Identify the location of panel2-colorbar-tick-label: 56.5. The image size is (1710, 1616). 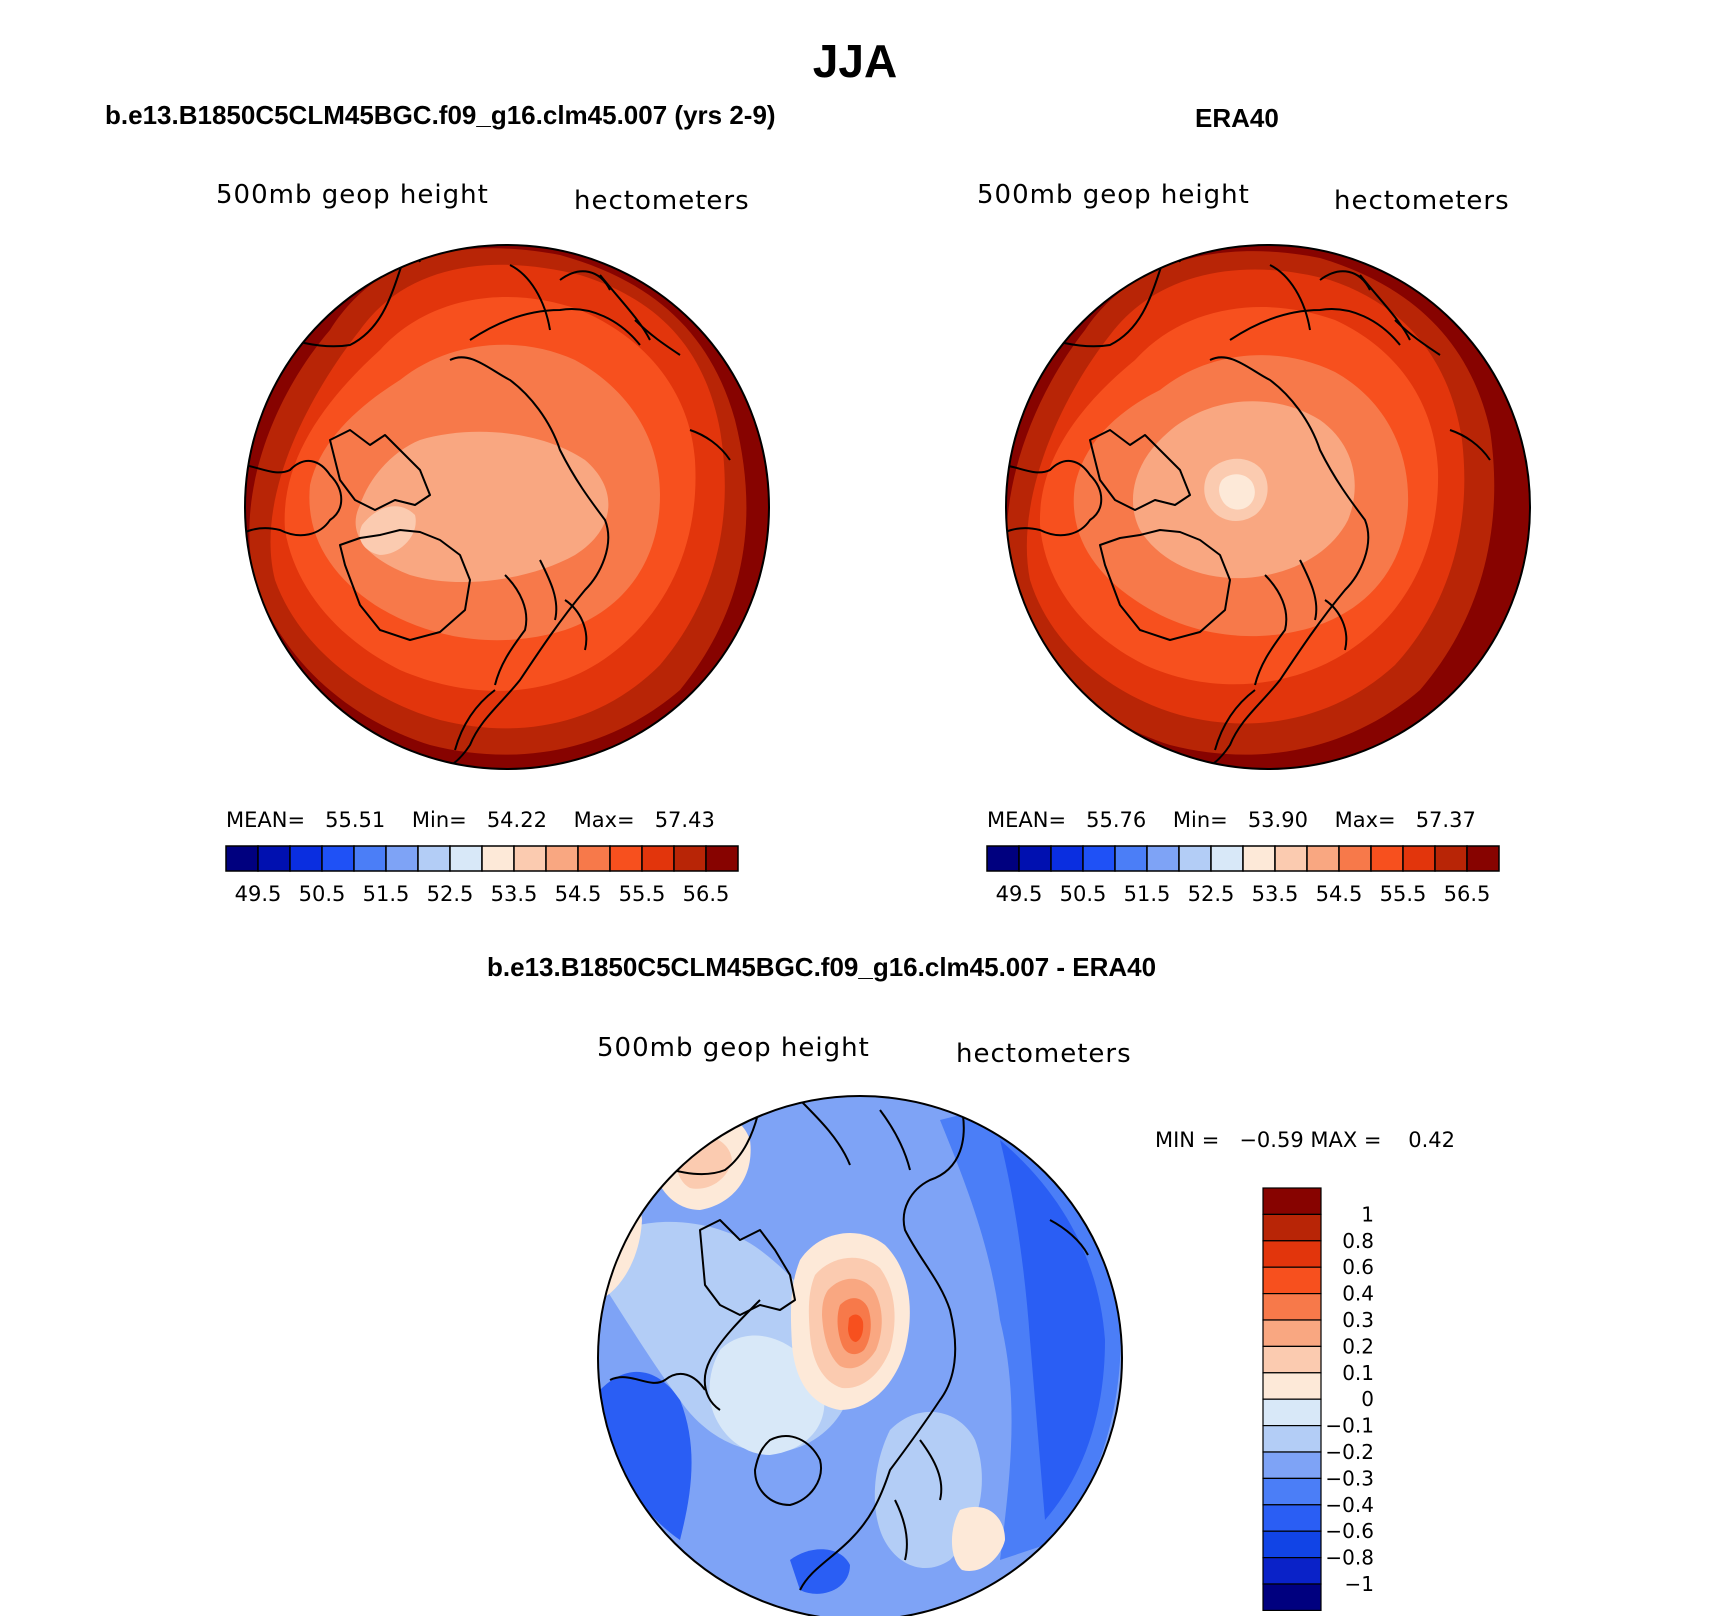
(1467, 894).